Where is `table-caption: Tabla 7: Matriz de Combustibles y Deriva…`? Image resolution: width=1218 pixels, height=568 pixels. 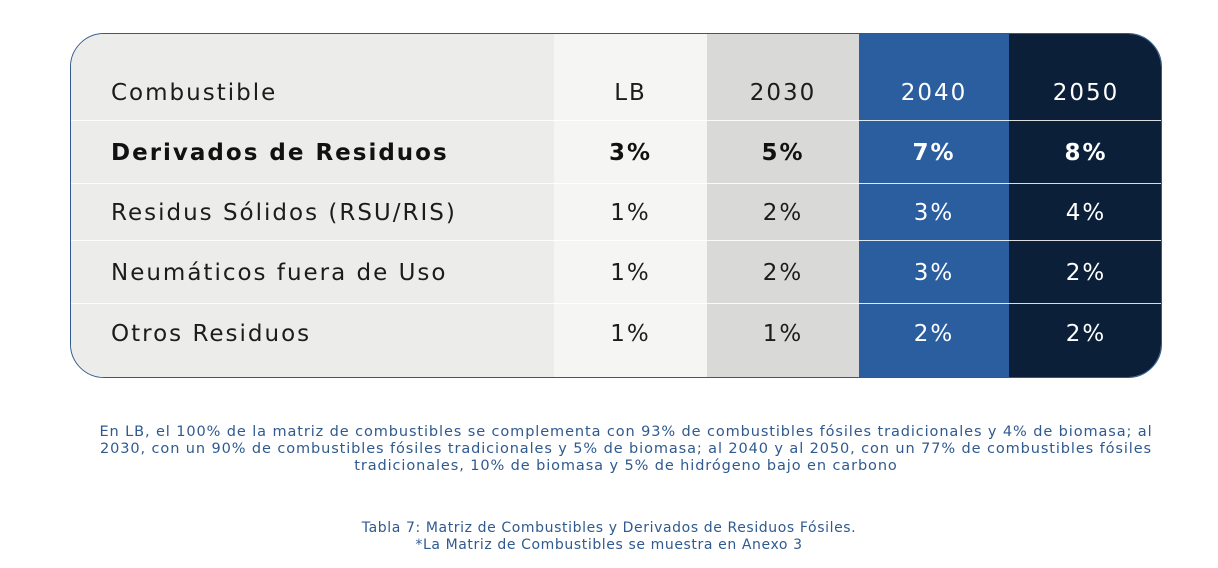 table-caption: Tabla 7: Matriz de Combustibles y Deriva… is located at coordinates (609, 537).